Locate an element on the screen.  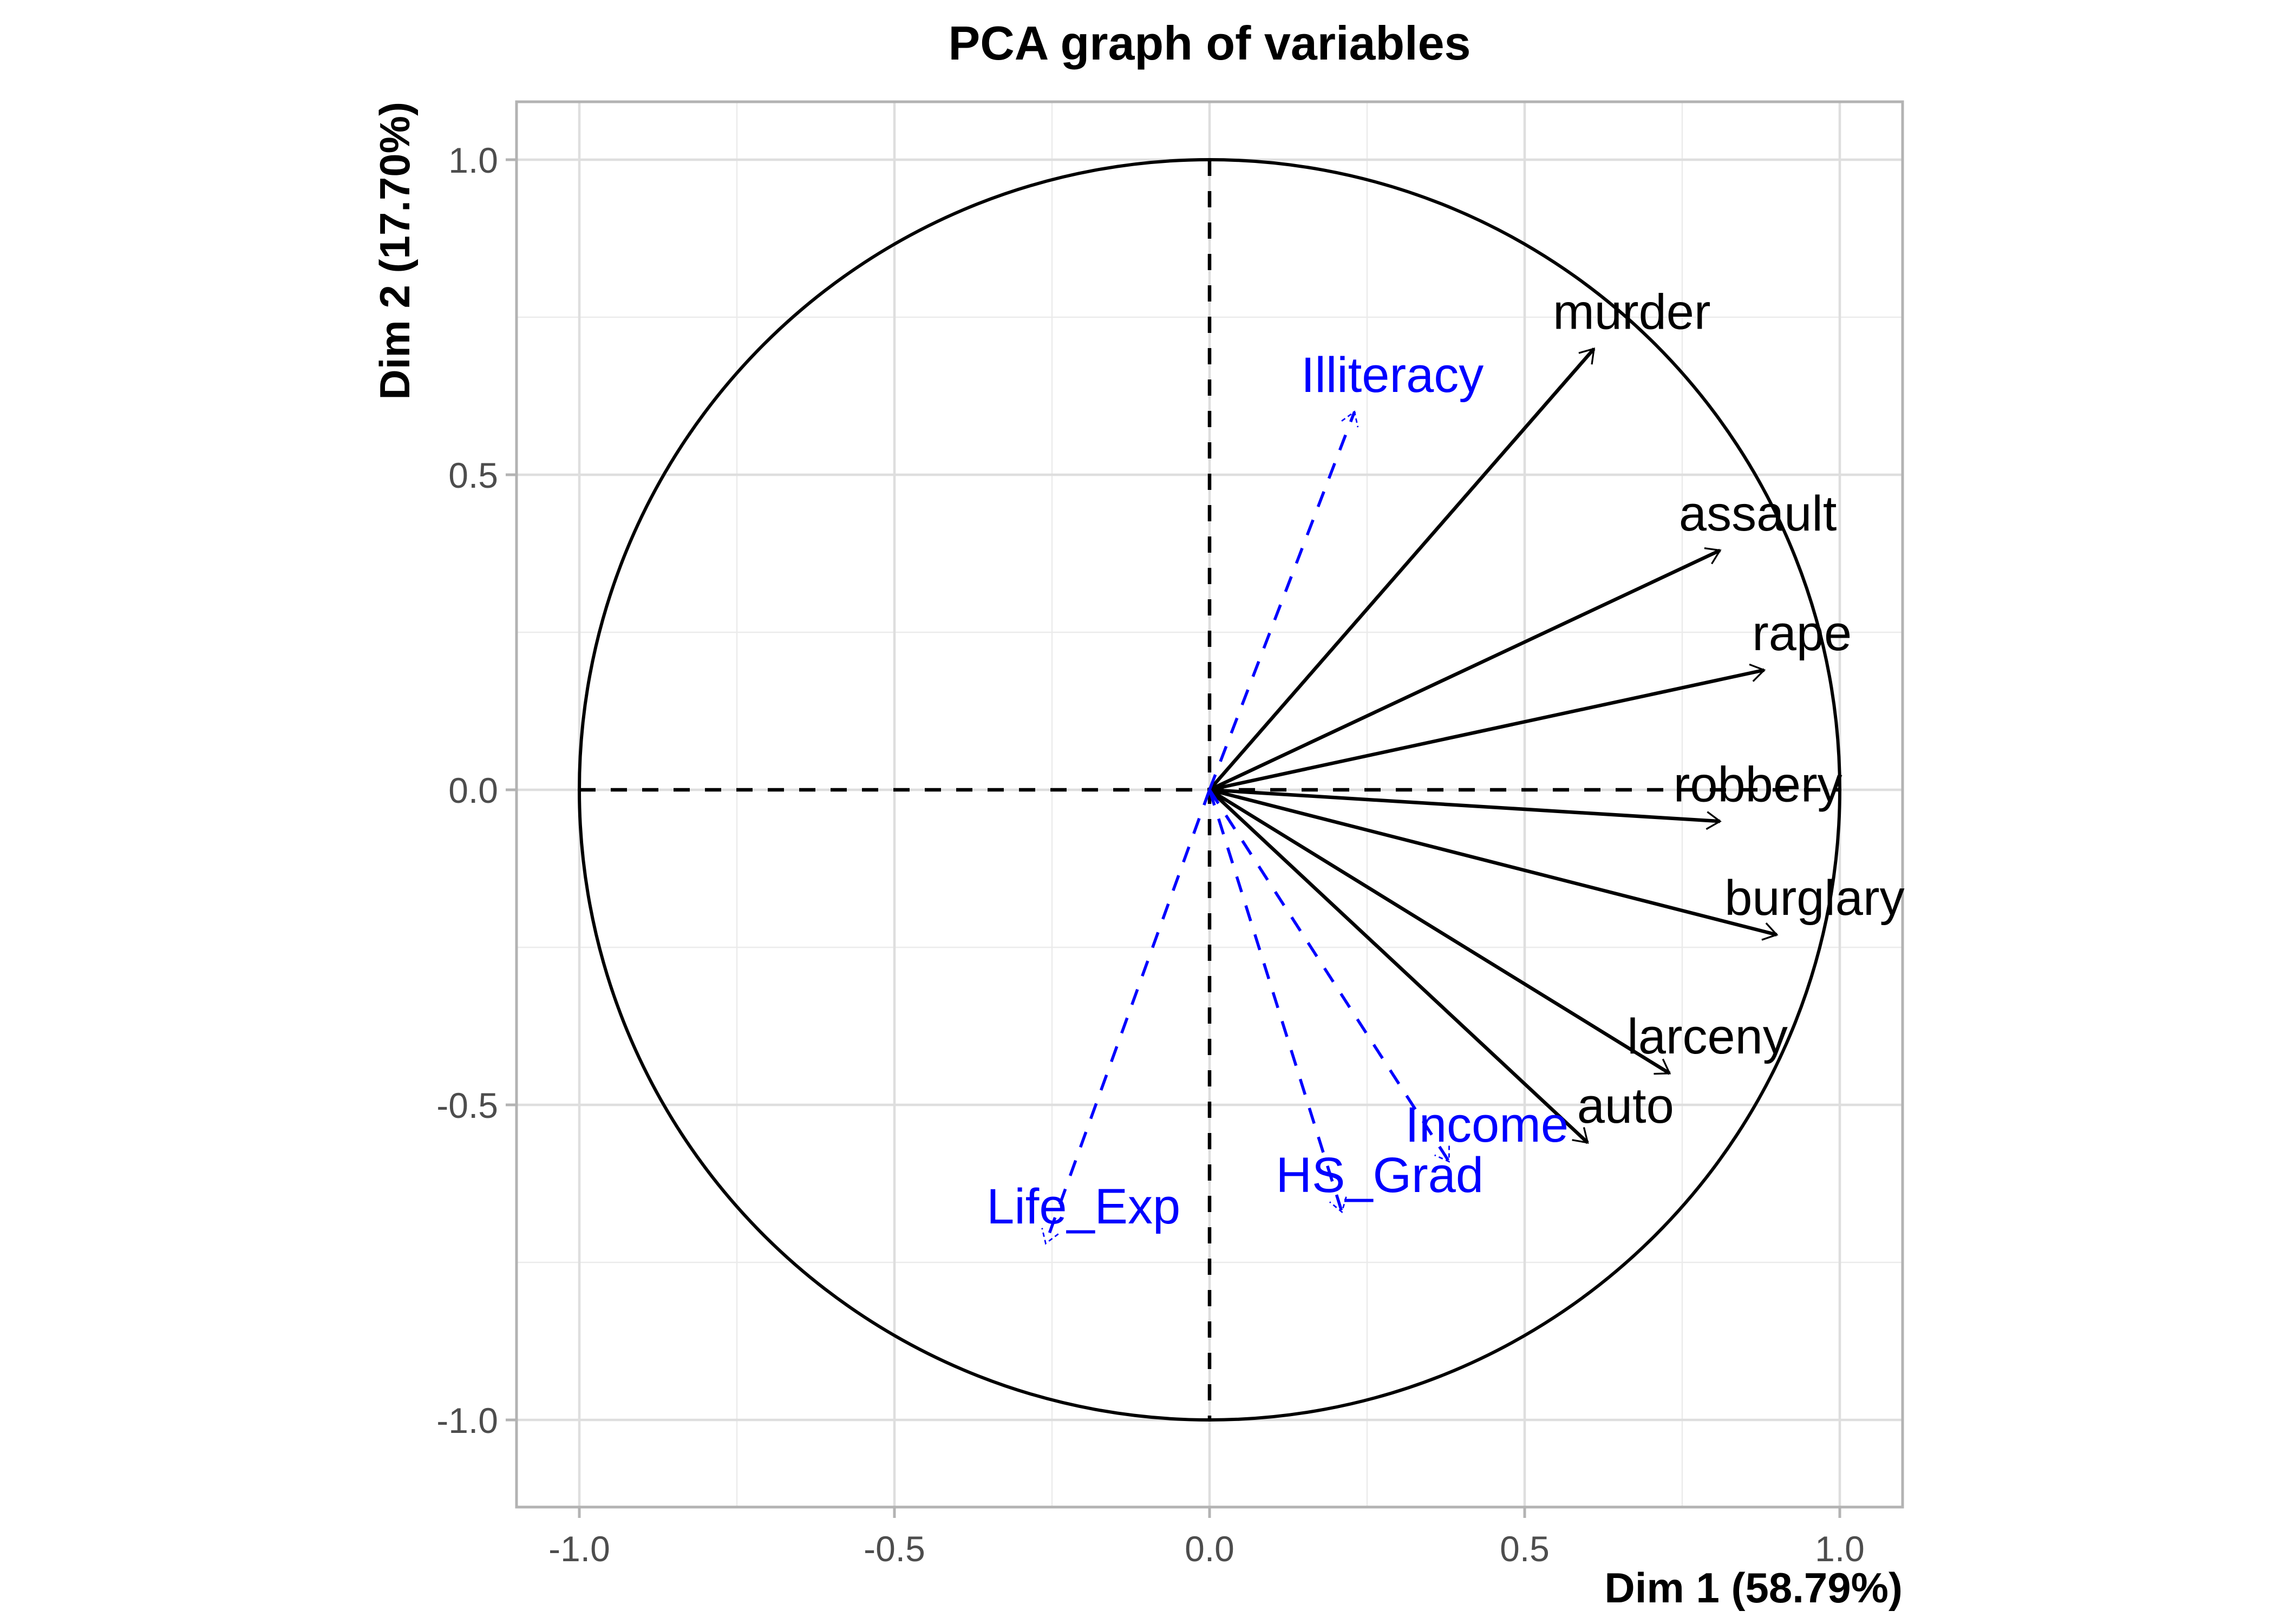
x-tick-label: -0.5 is located at coordinates (895, 1549).